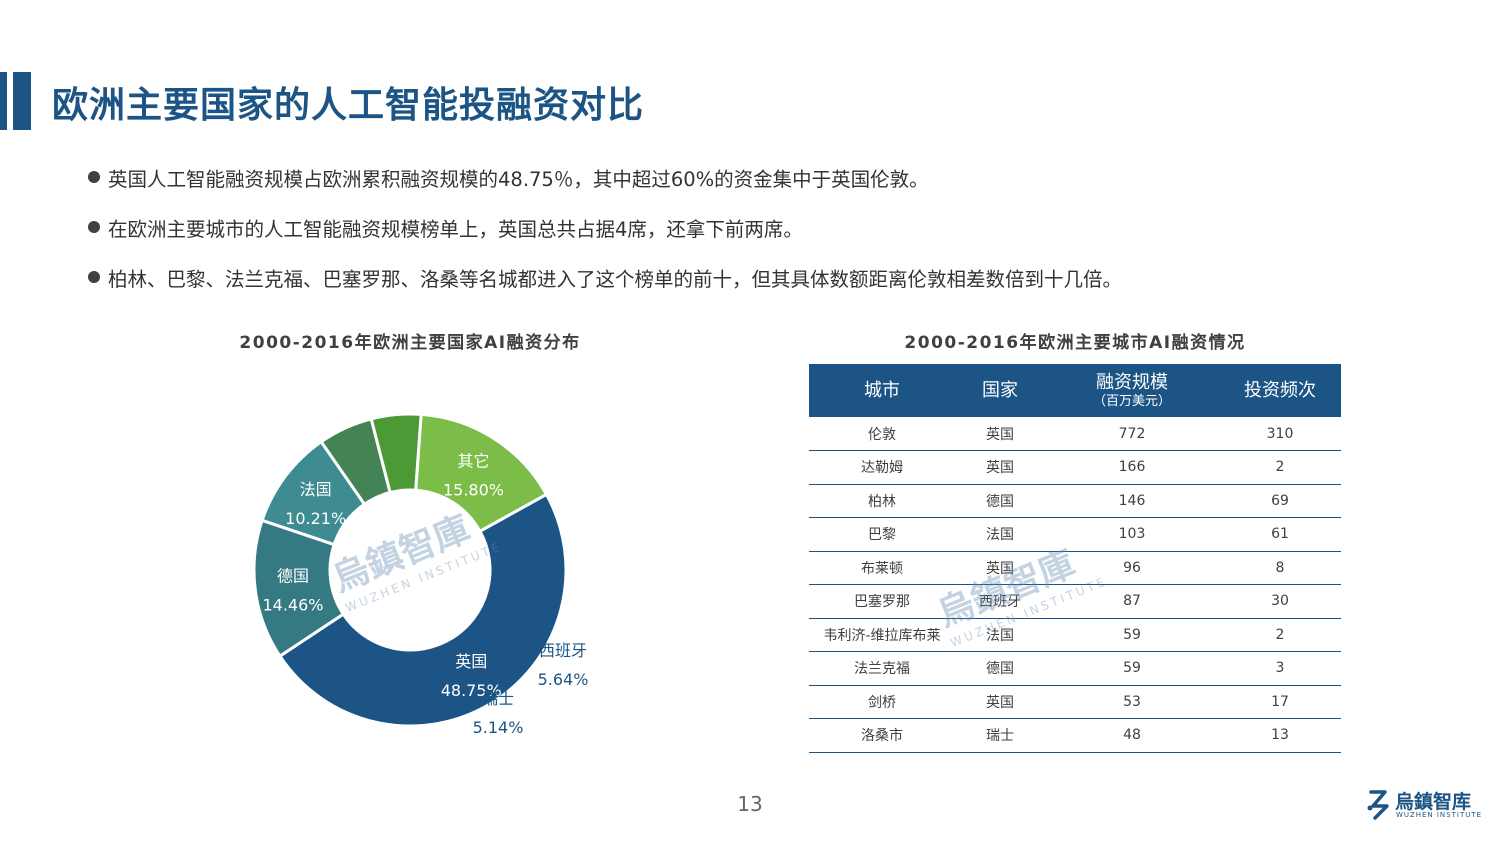 This screenshot has width=1500, height=844. What do you see at coordinates (882, 568) in the screenshot?
I see `cell-city: 布莱顿` at bounding box center [882, 568].